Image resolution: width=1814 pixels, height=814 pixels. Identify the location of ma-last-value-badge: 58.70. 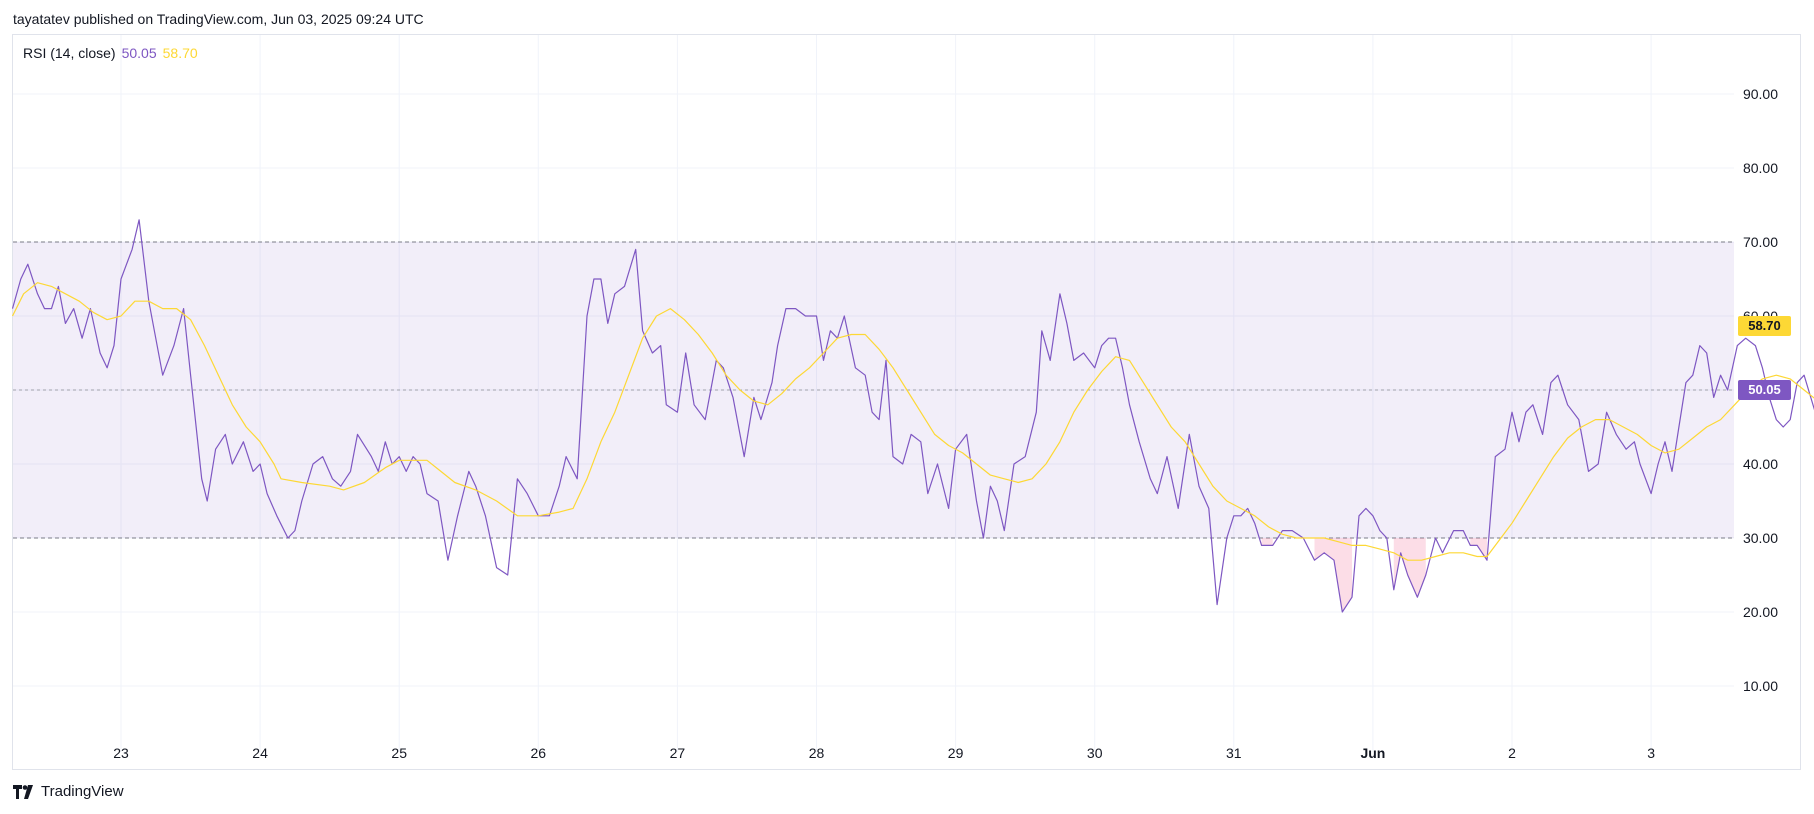
(1764, 325).